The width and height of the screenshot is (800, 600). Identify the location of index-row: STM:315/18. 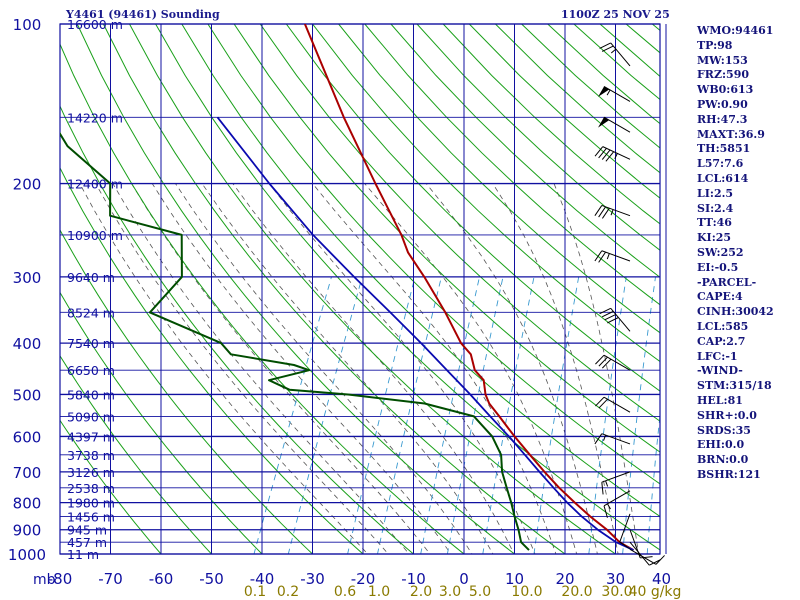
(734, 386).